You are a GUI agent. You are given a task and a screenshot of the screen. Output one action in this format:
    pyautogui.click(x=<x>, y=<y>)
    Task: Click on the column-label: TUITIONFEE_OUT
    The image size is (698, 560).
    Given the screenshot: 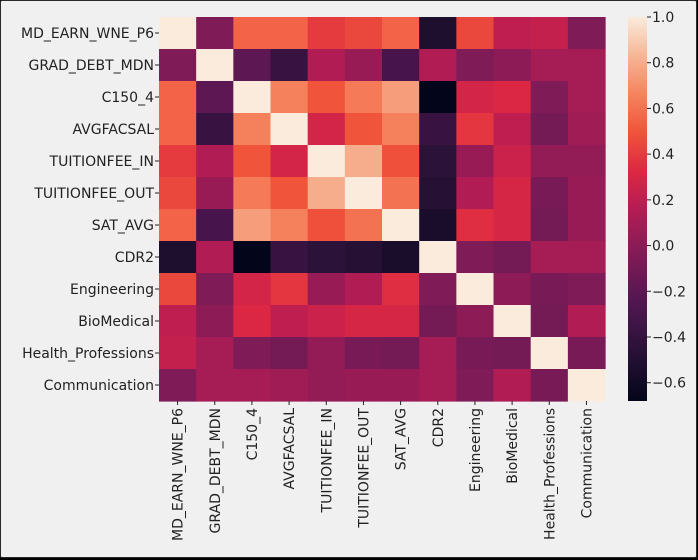 What is the action you would take?
    pyautogui.click(x=364, y=468)
    